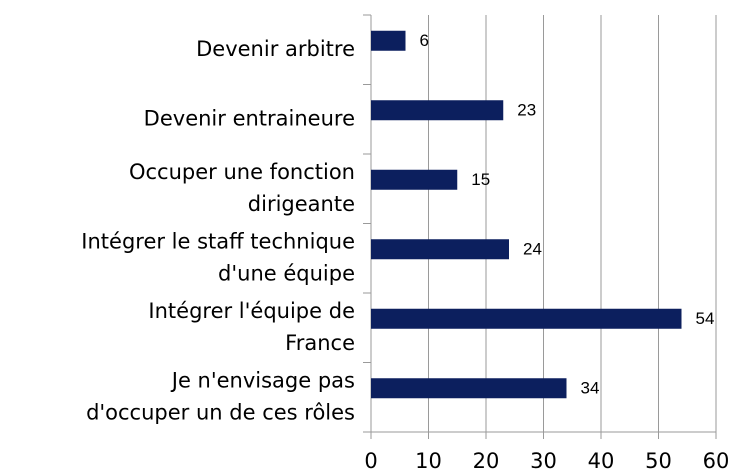  What do you see at coordinates (262, 380) in the screenshot?
I see `y-tick-label: Je n'envisage pas` at bounding box center [262, 380].